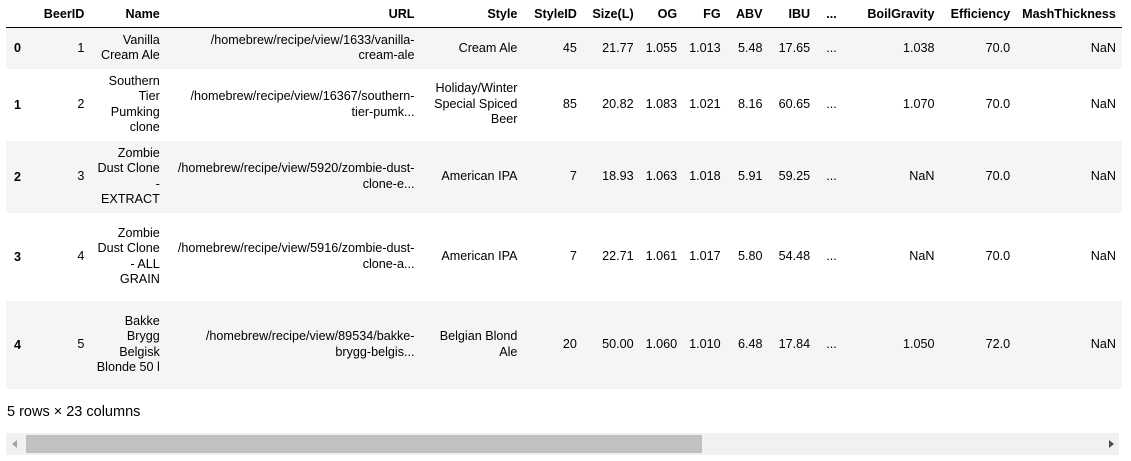 This screenshot has height=461, width=1131. Describe the element at coordinates (750, 255) in the screenshot. I see `cell-abv: 5.80` at that location.